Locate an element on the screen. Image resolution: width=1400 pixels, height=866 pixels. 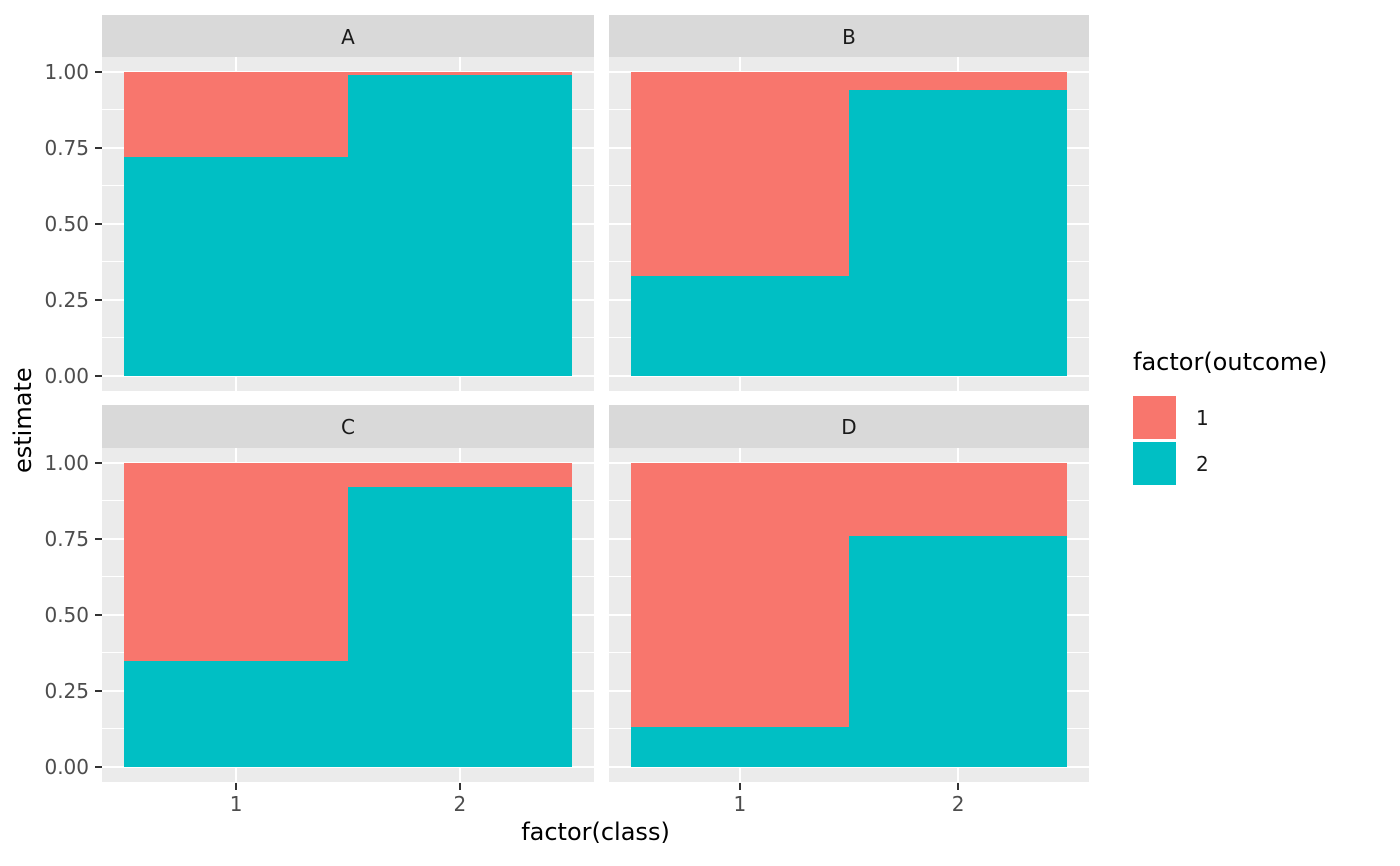
bar-A-class1 is located at coordinates (236, 224).